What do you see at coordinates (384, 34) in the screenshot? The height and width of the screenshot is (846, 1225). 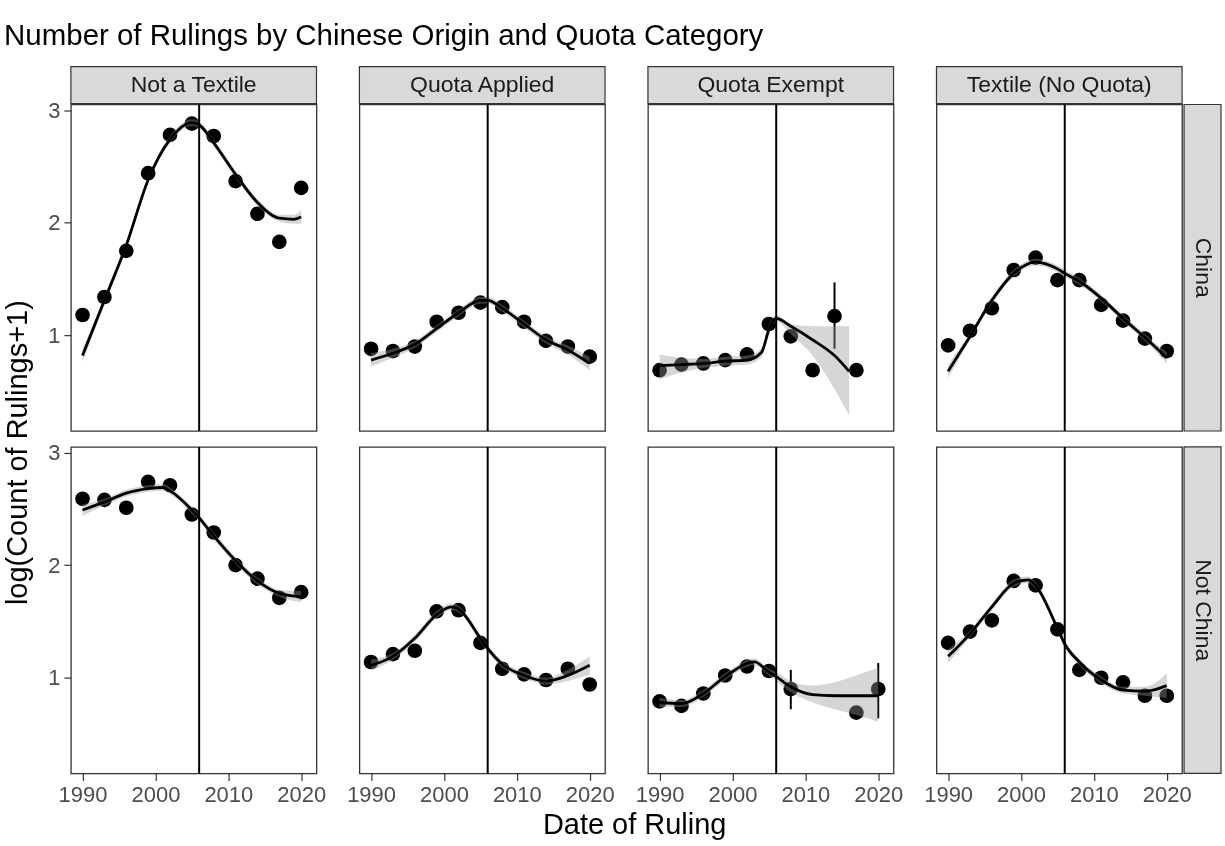 I see `text: Number of Rulings by Chinese Origin and Quota Category` at bounding box center [384, 34].